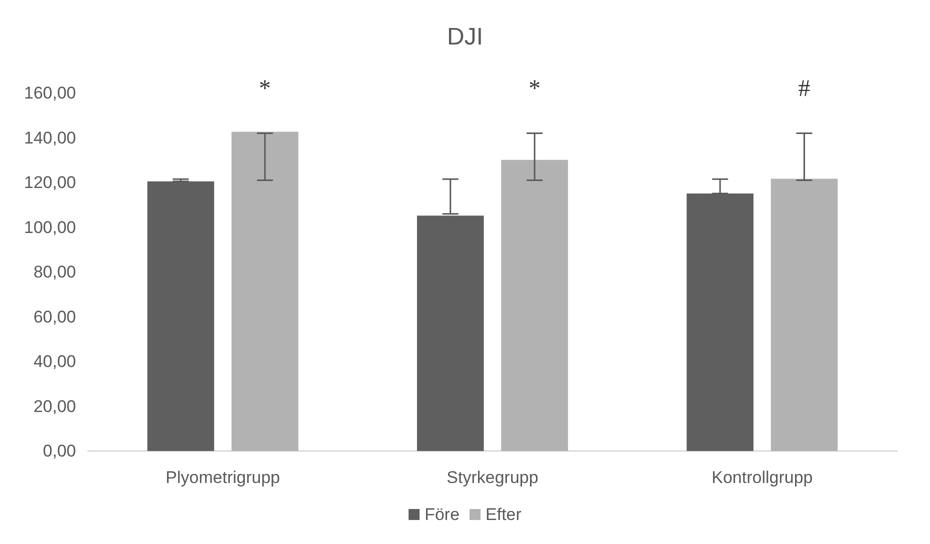 Image resolution: width=930 pixels, height=544 pixels. What do you see at coordinates (59, 451) in the screenshot?
I see `y-tick-label: 0,00` at bounding box center [59, 451].